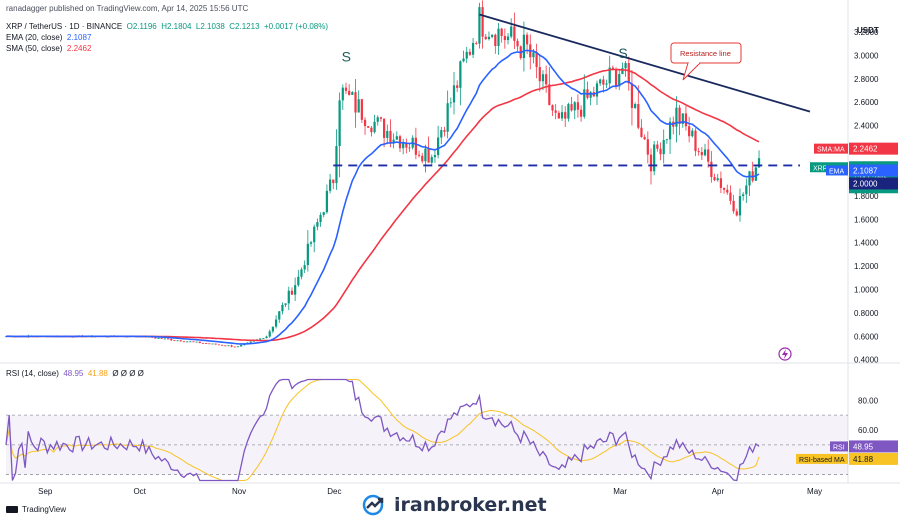  I want to click on broker-logo-icon, so click(373, 505).